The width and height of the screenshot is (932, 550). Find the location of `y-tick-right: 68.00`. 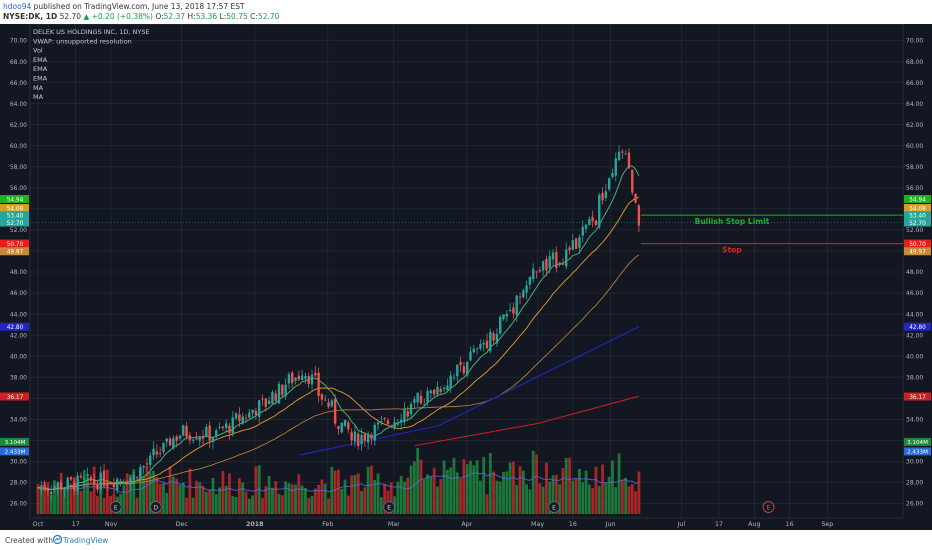

y-tick-right: 68.00 is located at coordinates (914, 62).